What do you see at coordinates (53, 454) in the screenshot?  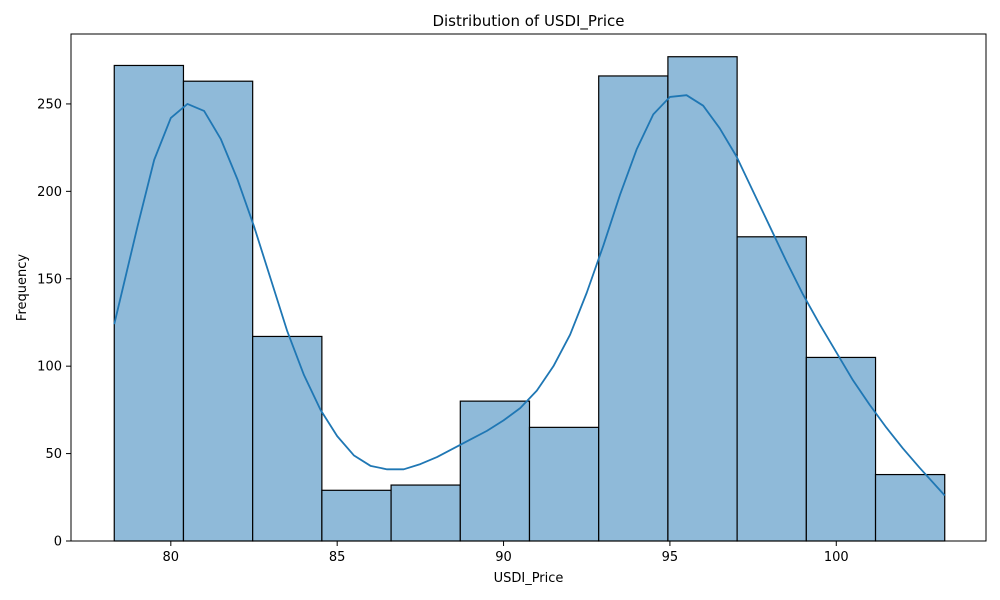 I see `y-tick-label: 50` at bounding box center [53, 454].